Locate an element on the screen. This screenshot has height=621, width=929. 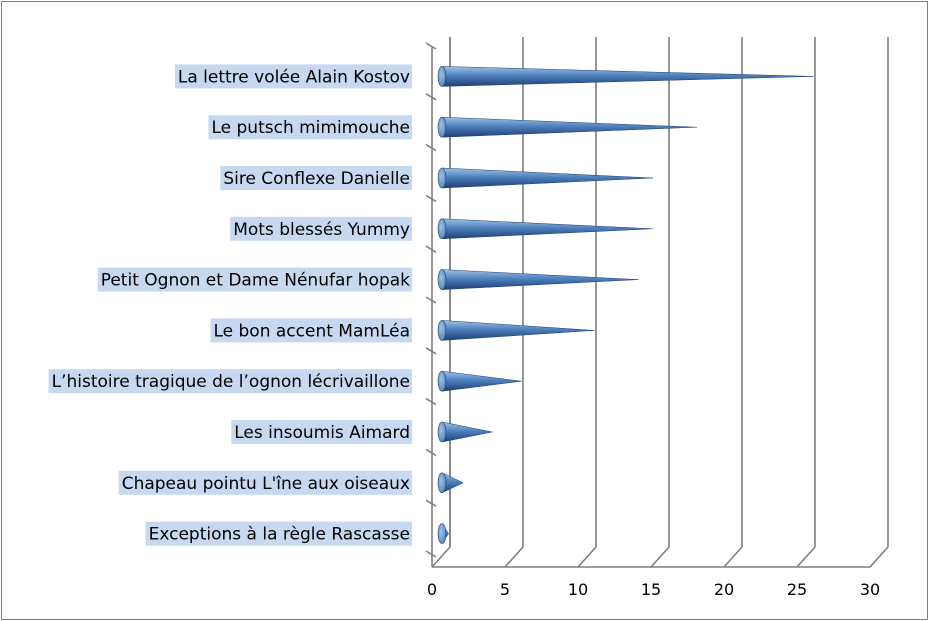
category-label: Mots blessés Yummy is located at coordinates (321, 230).